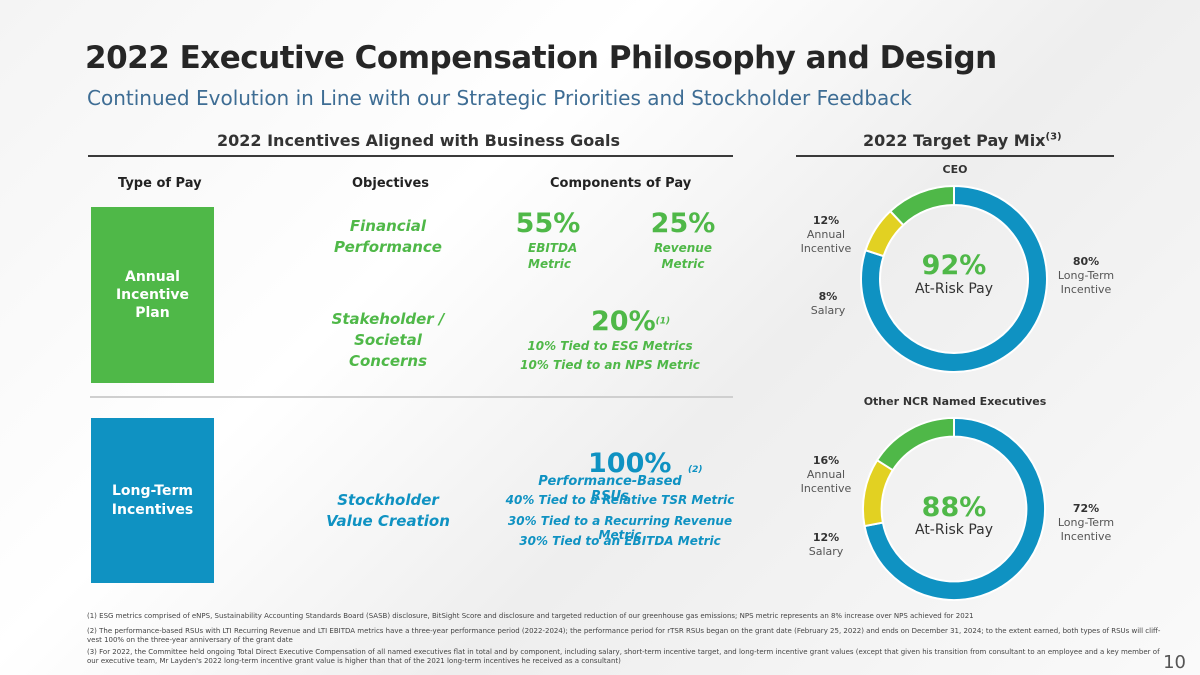 Image resolution: width=1200 pixels, height=675 pixels. What do you see at coordinates (388, 340) in the screenshot?
I see `objective-stakeholder-societal: Stakeholder / Societal Concerns` at bounding box center [388, 340].